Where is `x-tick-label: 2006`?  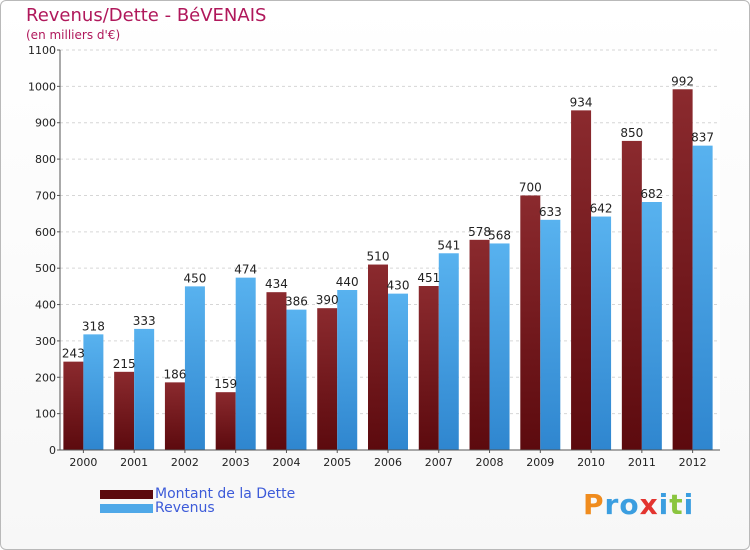 x-tick-label: 2006 is located at coordinates (388, 462).